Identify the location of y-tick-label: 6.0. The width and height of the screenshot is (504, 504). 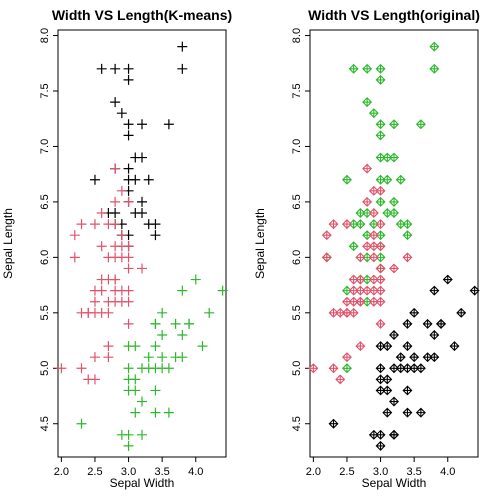
(297, 257).